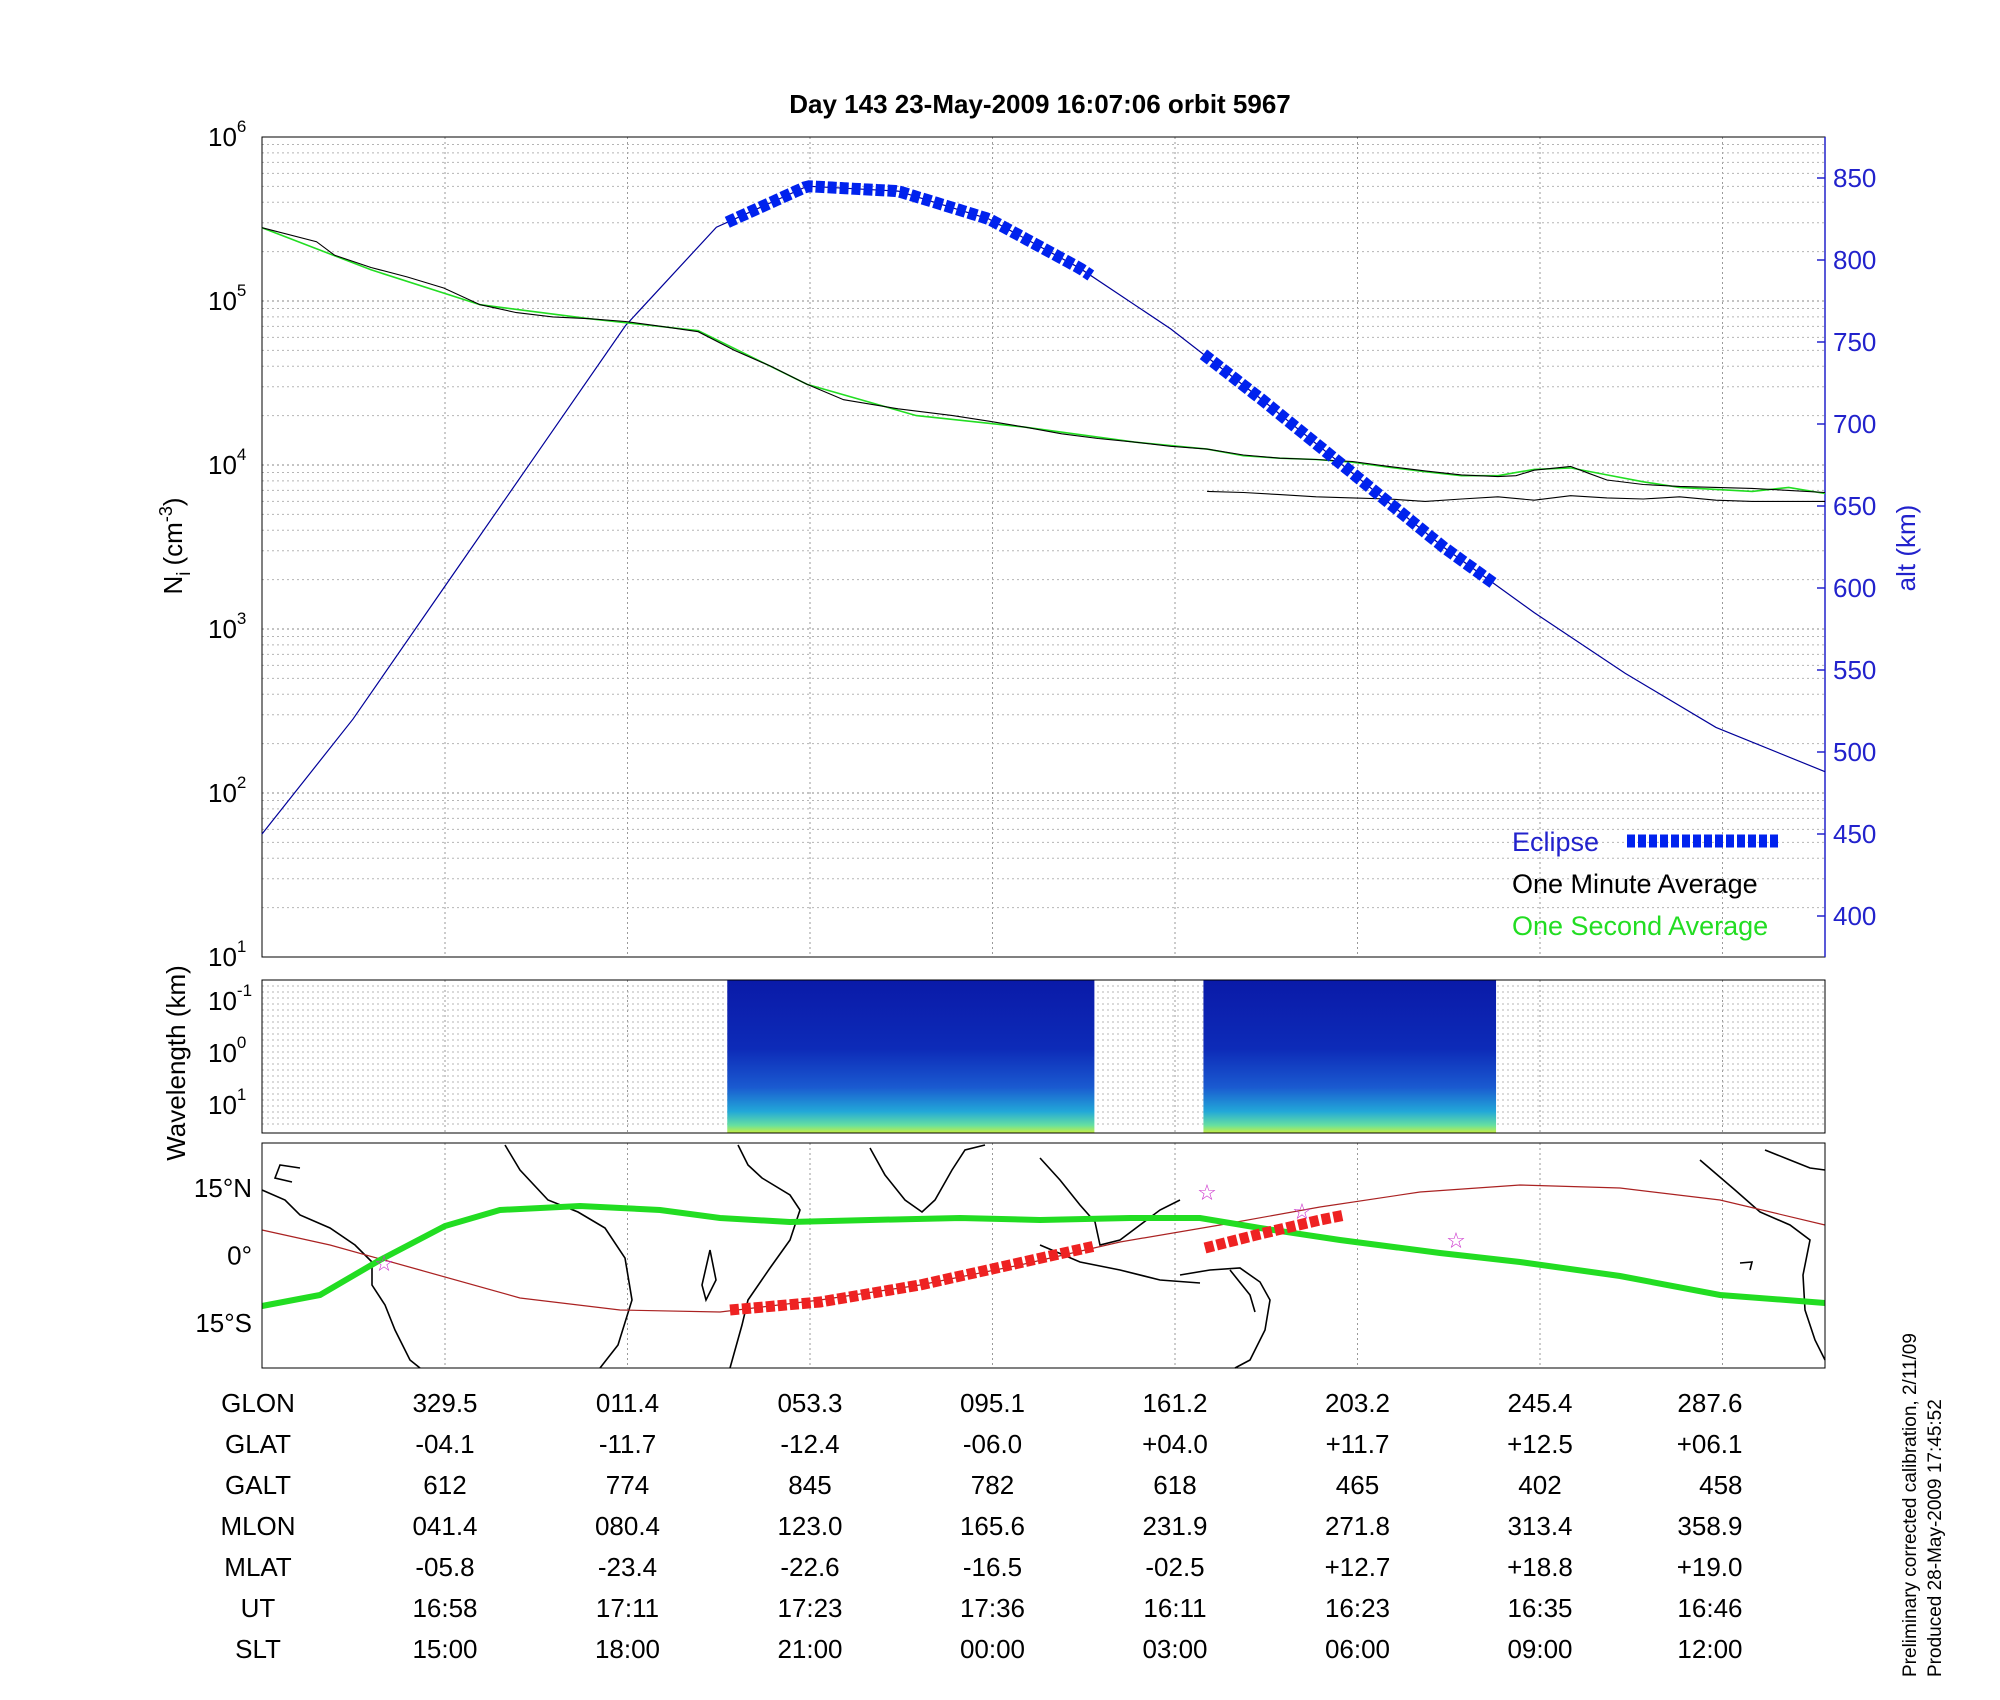 This screenshot has width=2000, height=1700. I want to click on spectrogram-tick-label: 10⁰, so click(227, 1050).